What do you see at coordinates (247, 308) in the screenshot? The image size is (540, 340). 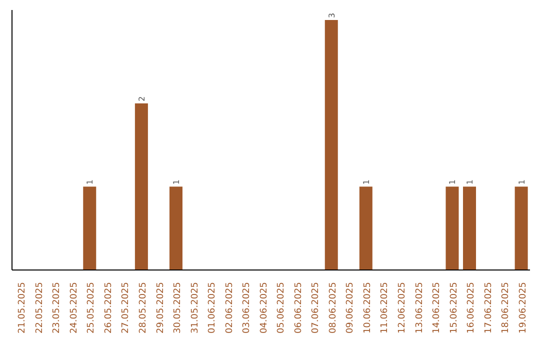 I see `x-tick-label: 03.06.2025` at bounding box center [247, 308].